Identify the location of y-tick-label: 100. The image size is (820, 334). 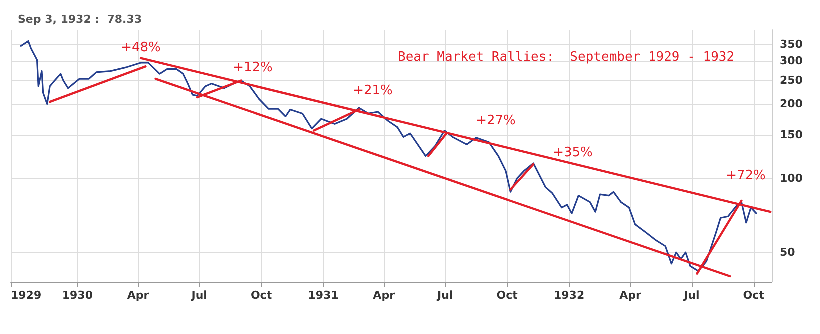
(792, 178).